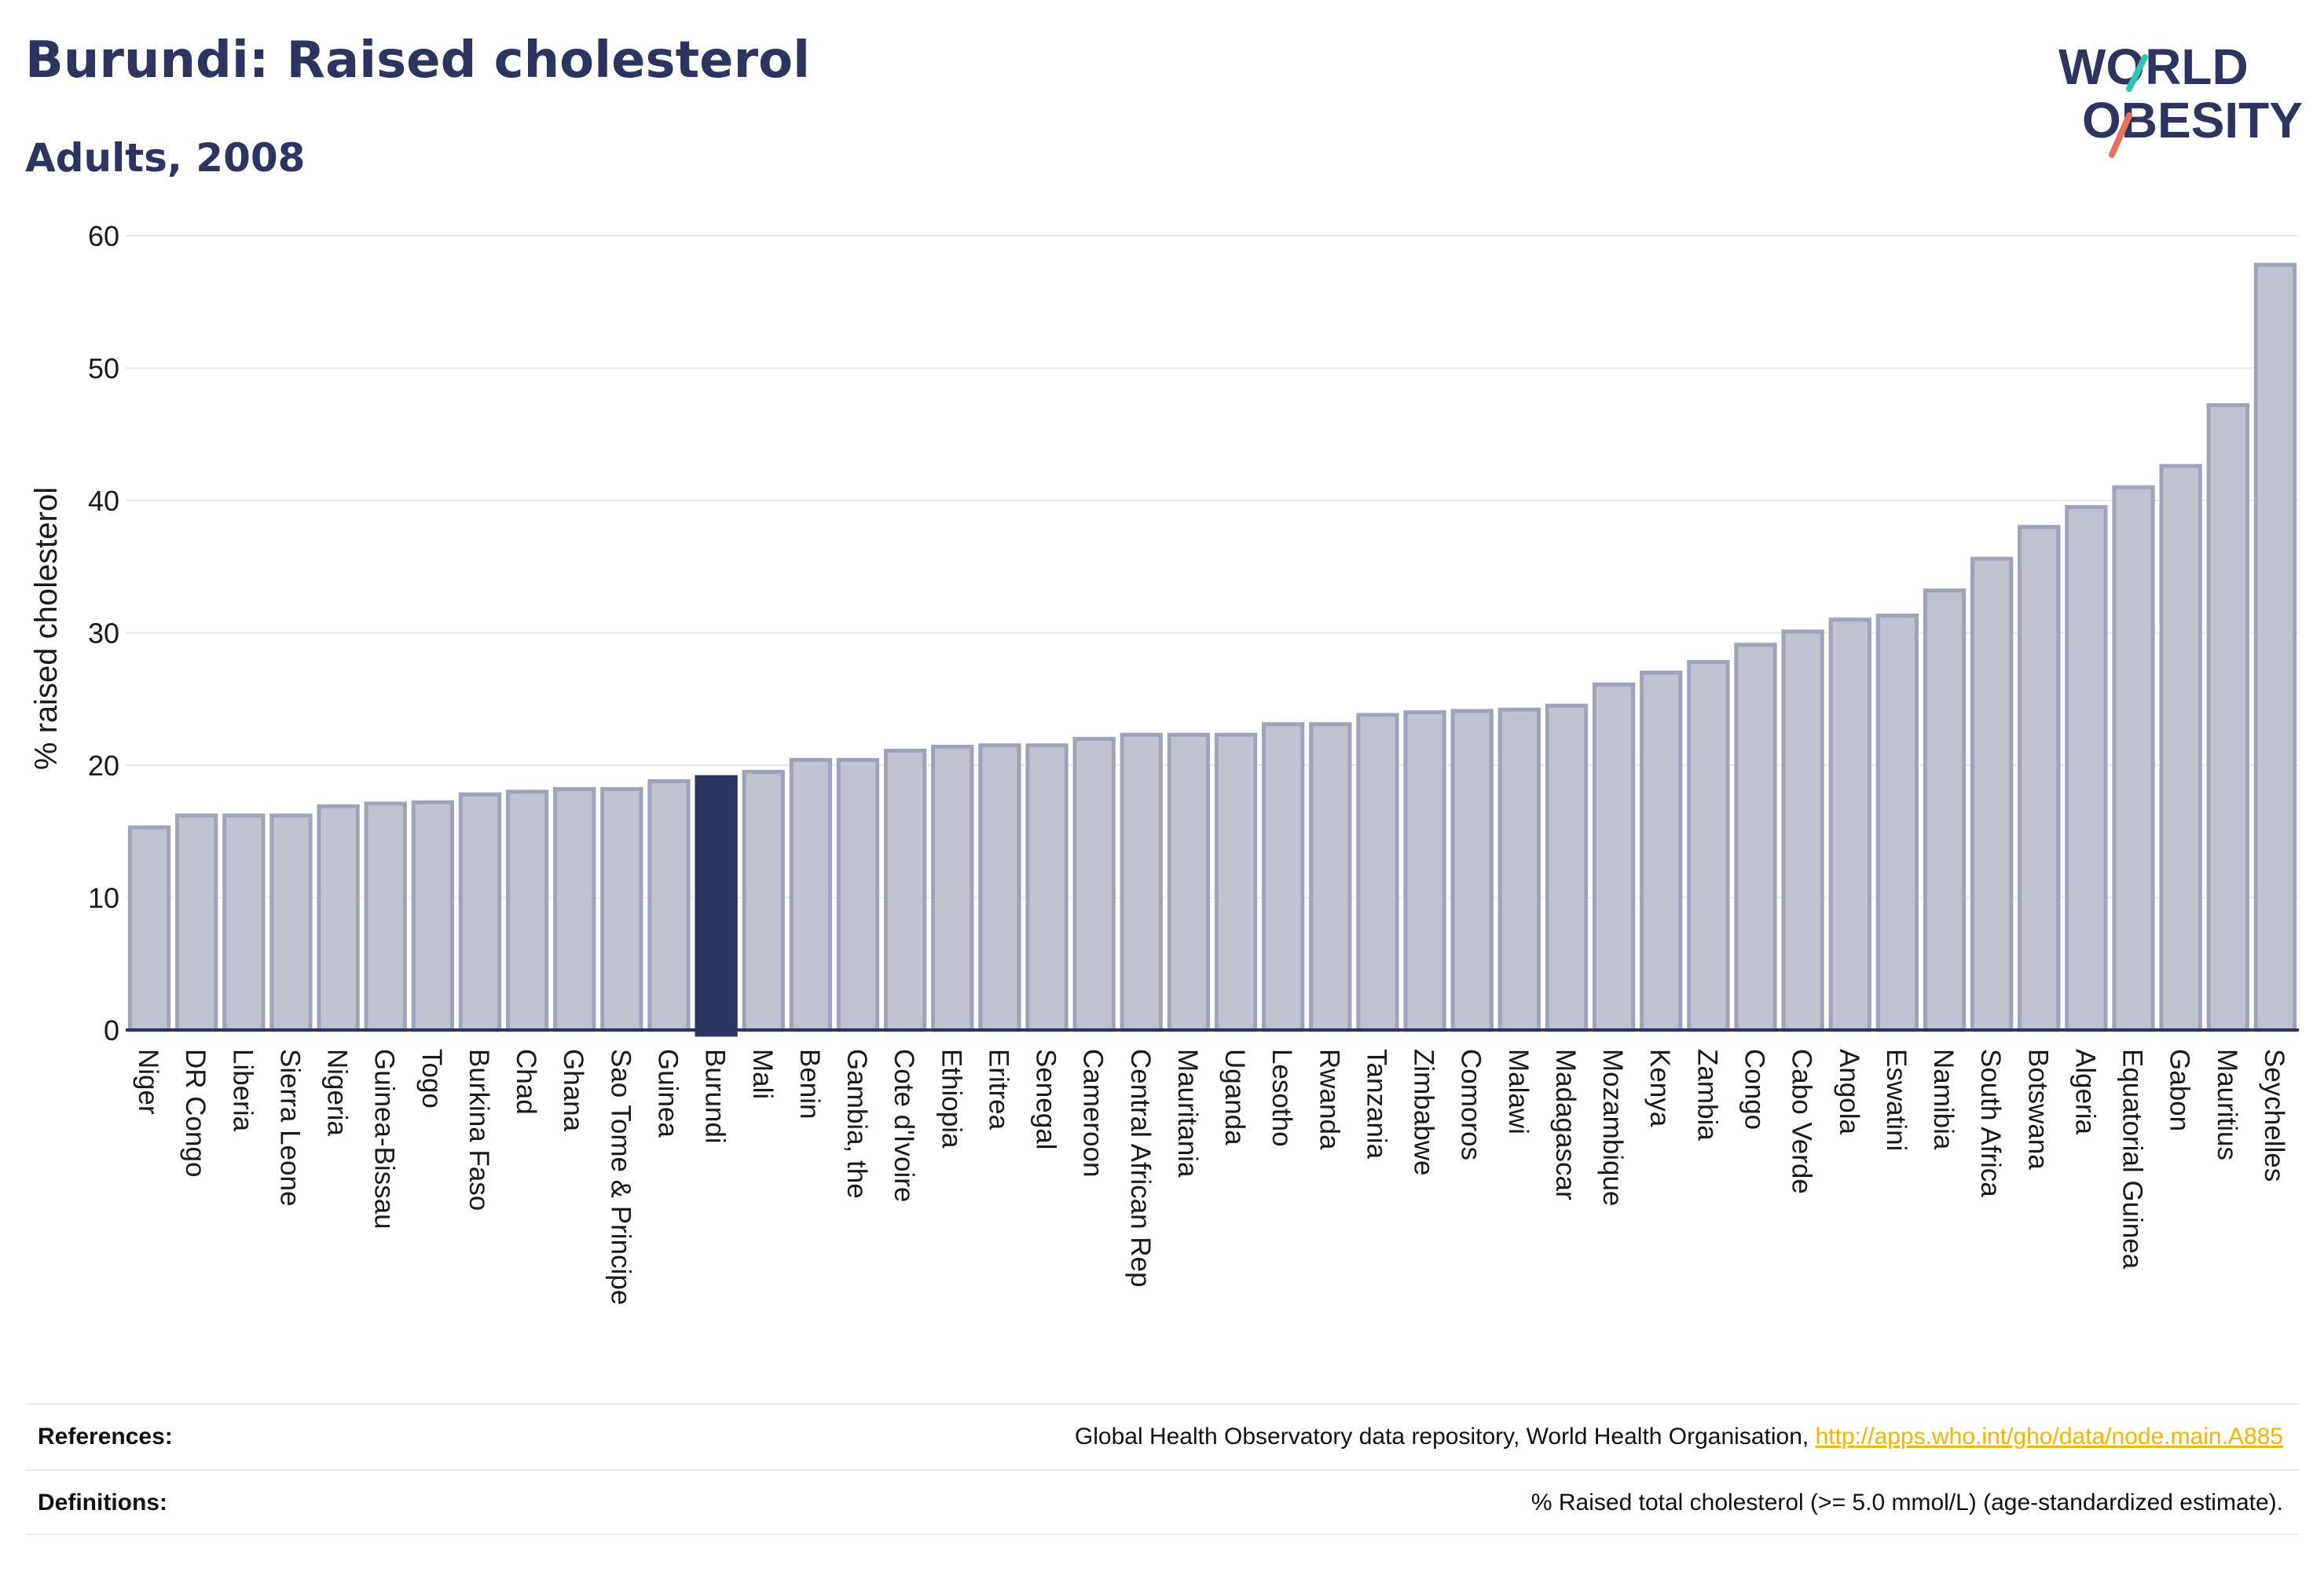 The image size is (2324, 1576). I want to click on x-tick-label: Mali, so click(762, 1074).